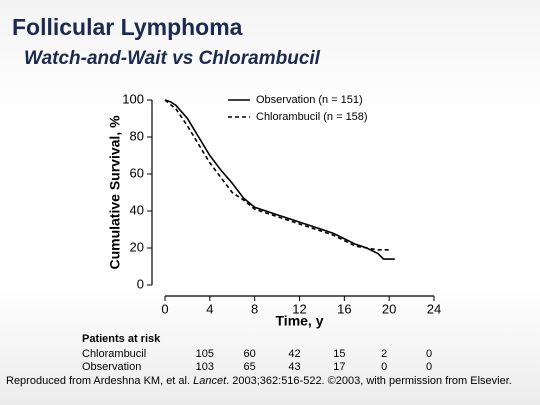 This screenshot has height=405, width=540. I want to click on subtitle: Watch-and-Wait vs Chlorambucil, so click(172, 58).